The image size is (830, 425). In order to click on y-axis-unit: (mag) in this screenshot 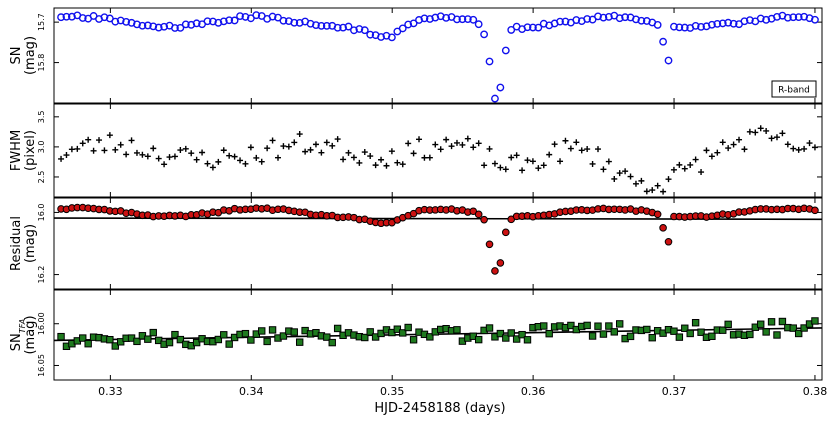, I will do `click(30, 55)`.